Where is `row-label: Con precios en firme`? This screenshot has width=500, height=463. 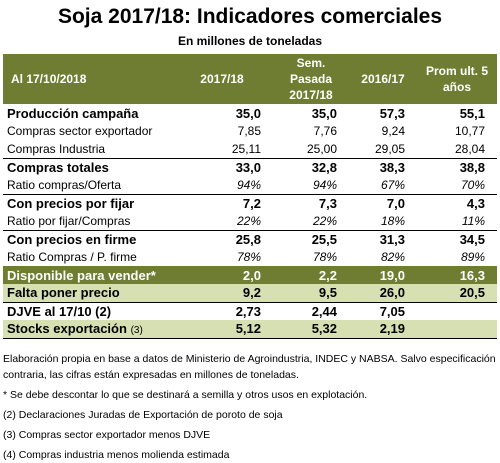 row-label: Con precios en firme is located at coordinates (87, 238).